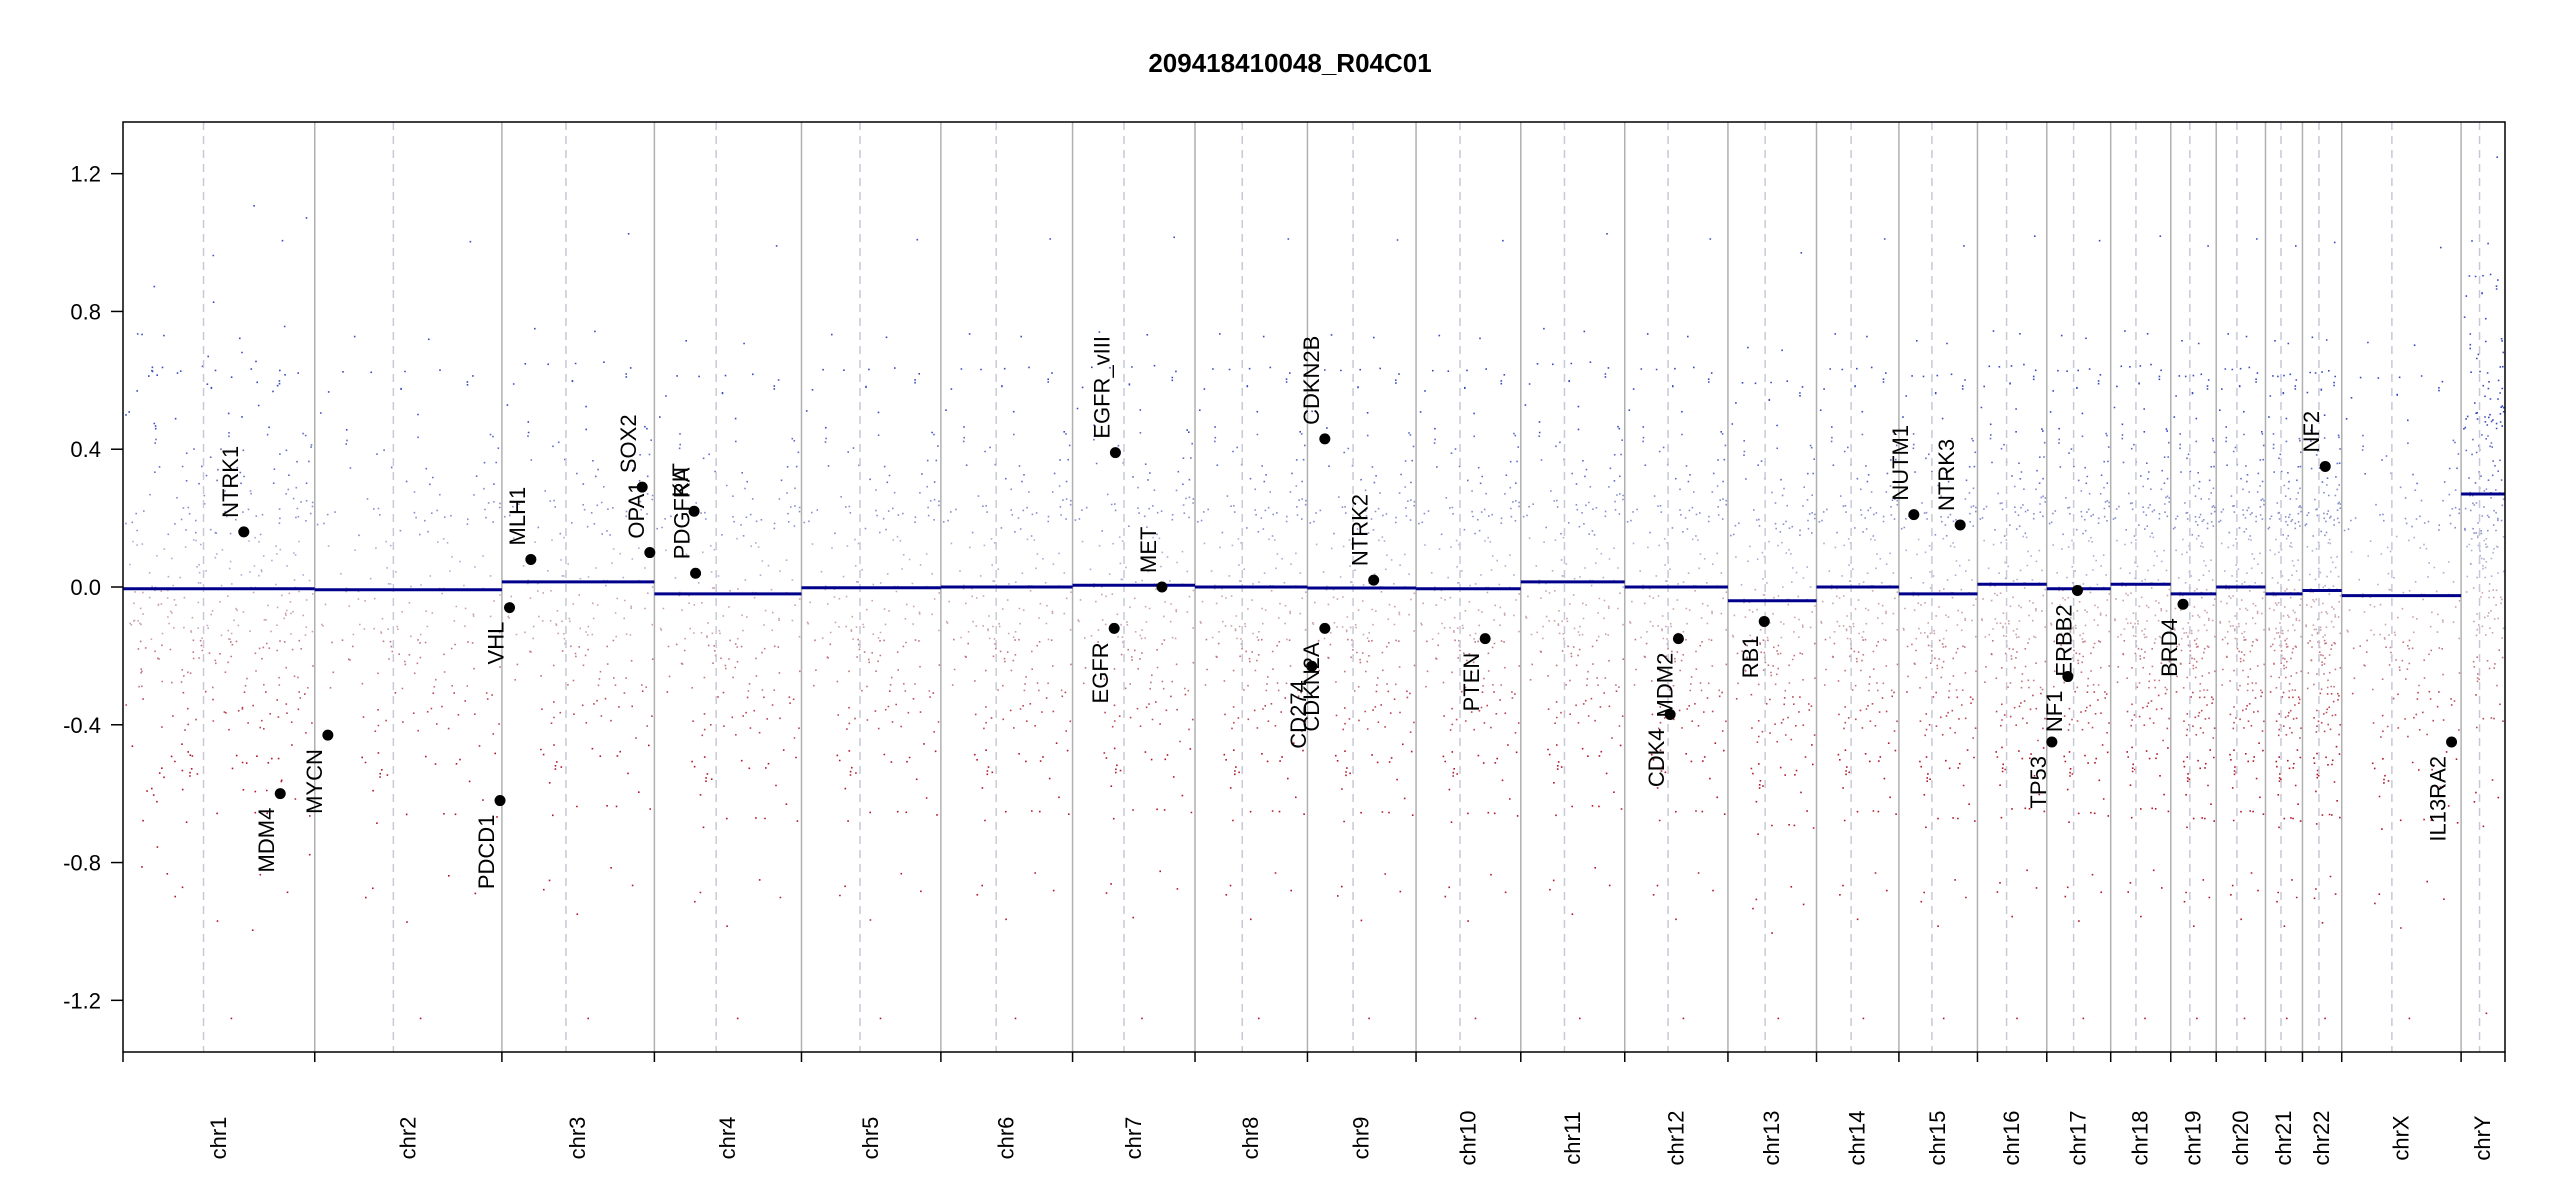 The image size is (2550, 1200). Describe the element at coordinates (1100, 672) in the screenshot. I see `gene-label-EGFR: EGFR` at that location.